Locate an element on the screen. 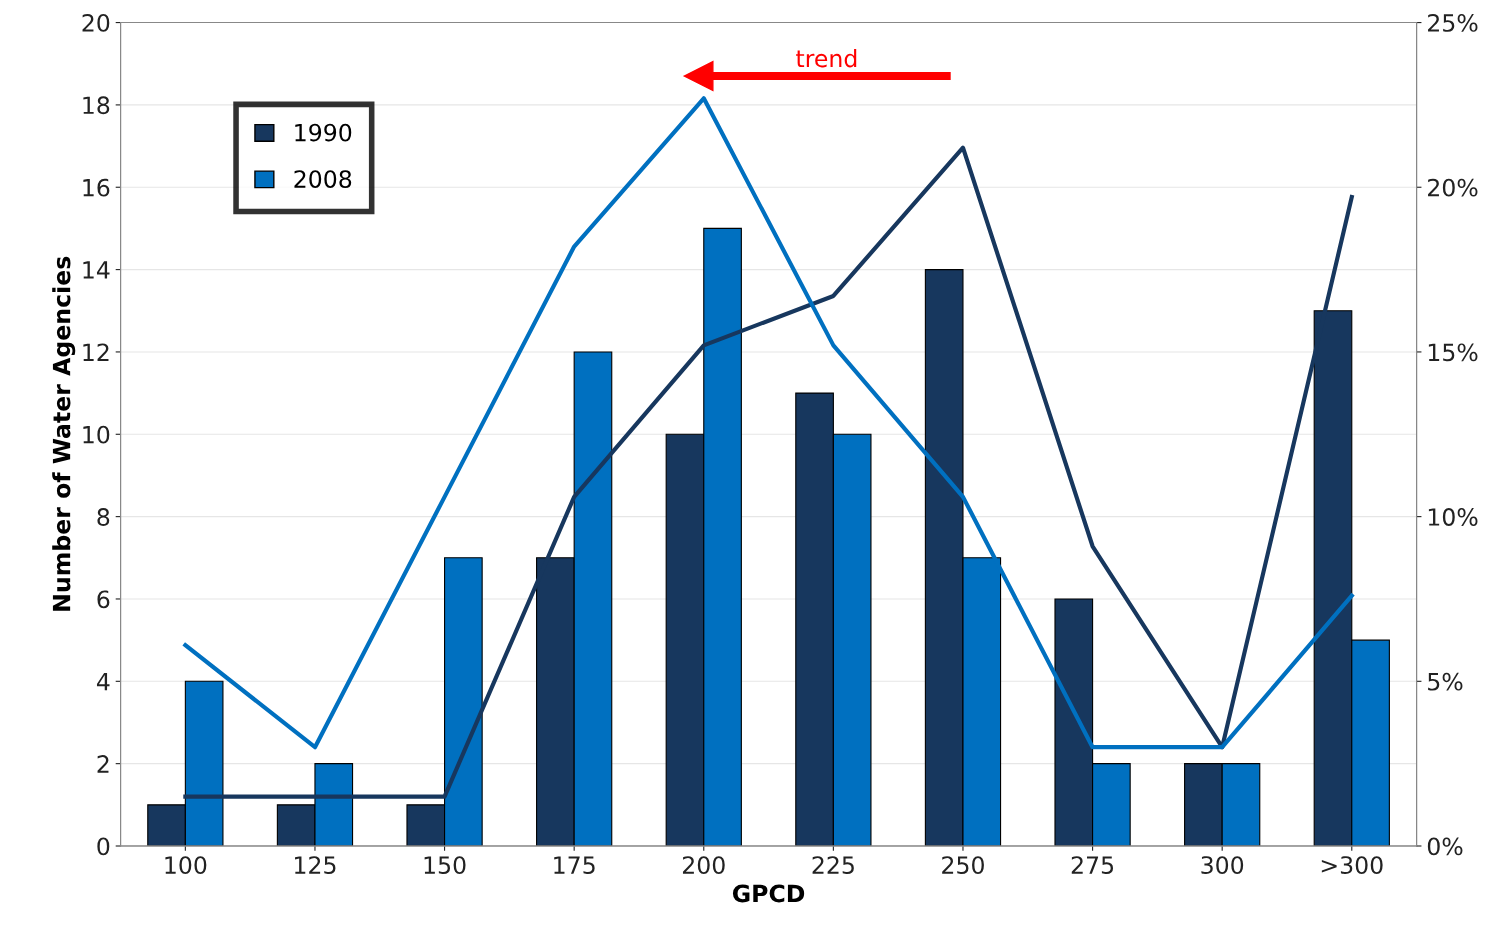 The width and height of the screenshot is (1507, 940). x-tick-label: 300 is located at coordinates (1222, 865).